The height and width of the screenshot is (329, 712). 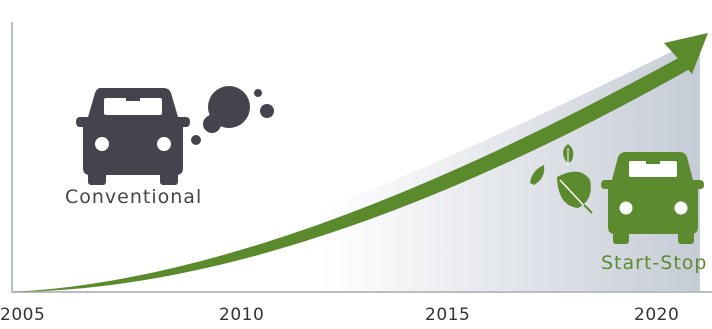 What do you see at coordinates (561, 179) in the screenshot?
I see `leaf-icon` at bounding box center [561, 179].